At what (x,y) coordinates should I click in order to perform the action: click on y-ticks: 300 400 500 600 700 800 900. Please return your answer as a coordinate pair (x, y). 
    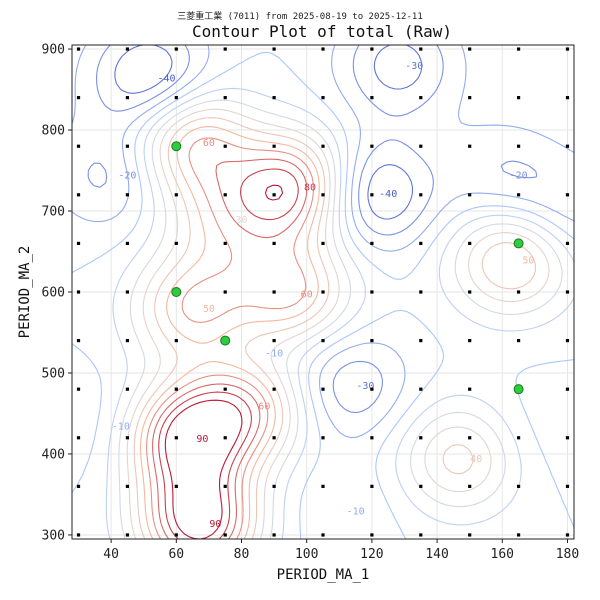
    Looking at the image, I should click on (57, 293).